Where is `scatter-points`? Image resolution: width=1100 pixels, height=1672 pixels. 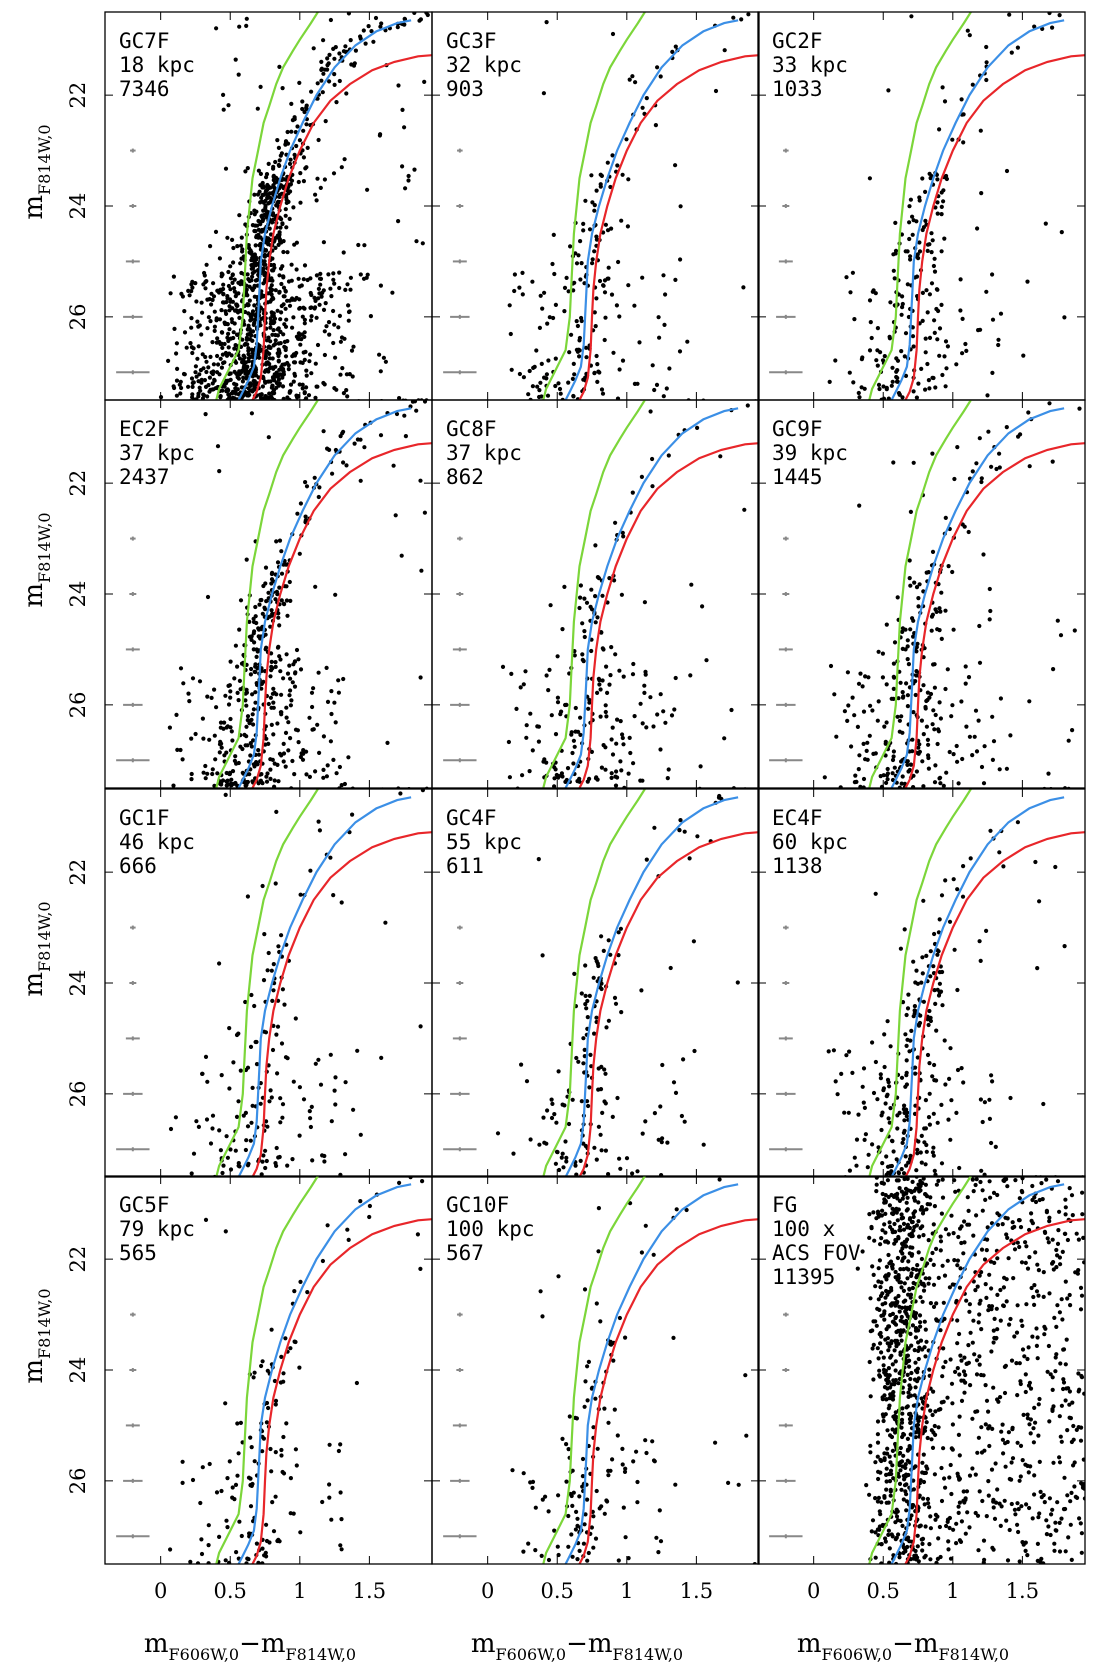 scatter-points is located at coordinates (633, 1370).